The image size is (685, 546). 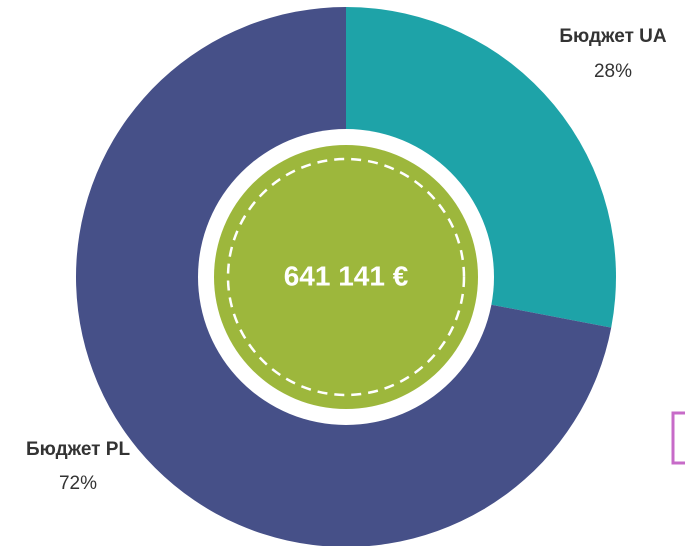 I want to click on value-label: 72%, so click(x=78, y=483).